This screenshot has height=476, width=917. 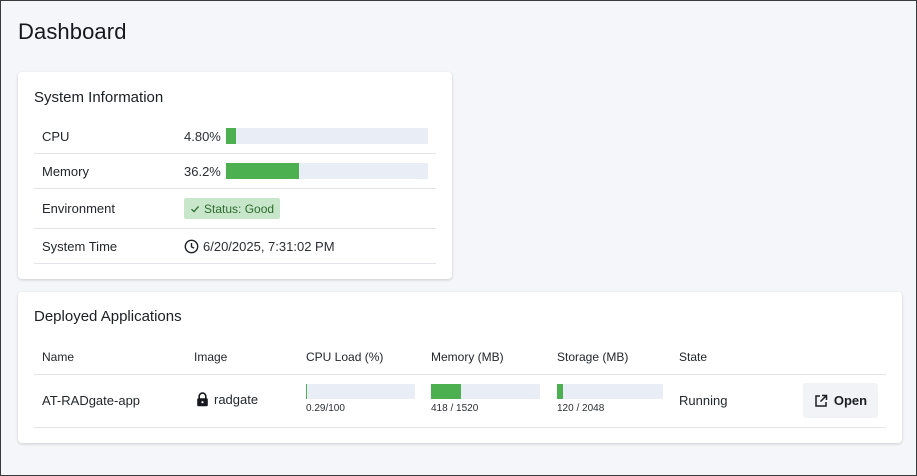 I want to click on lock-icon, so click(x=202, y=399).